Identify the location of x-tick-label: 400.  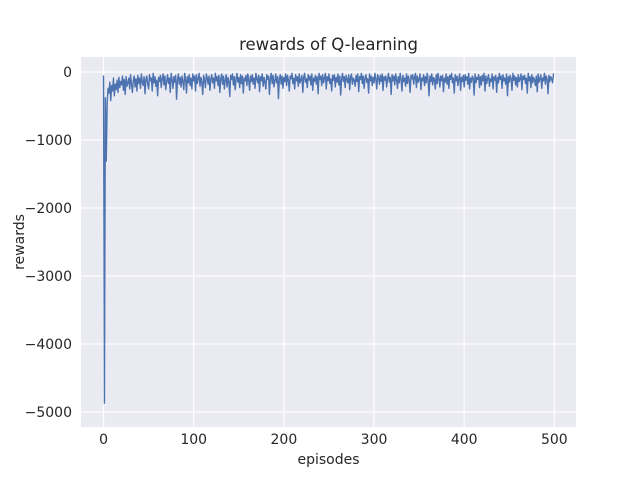
(464, 440).